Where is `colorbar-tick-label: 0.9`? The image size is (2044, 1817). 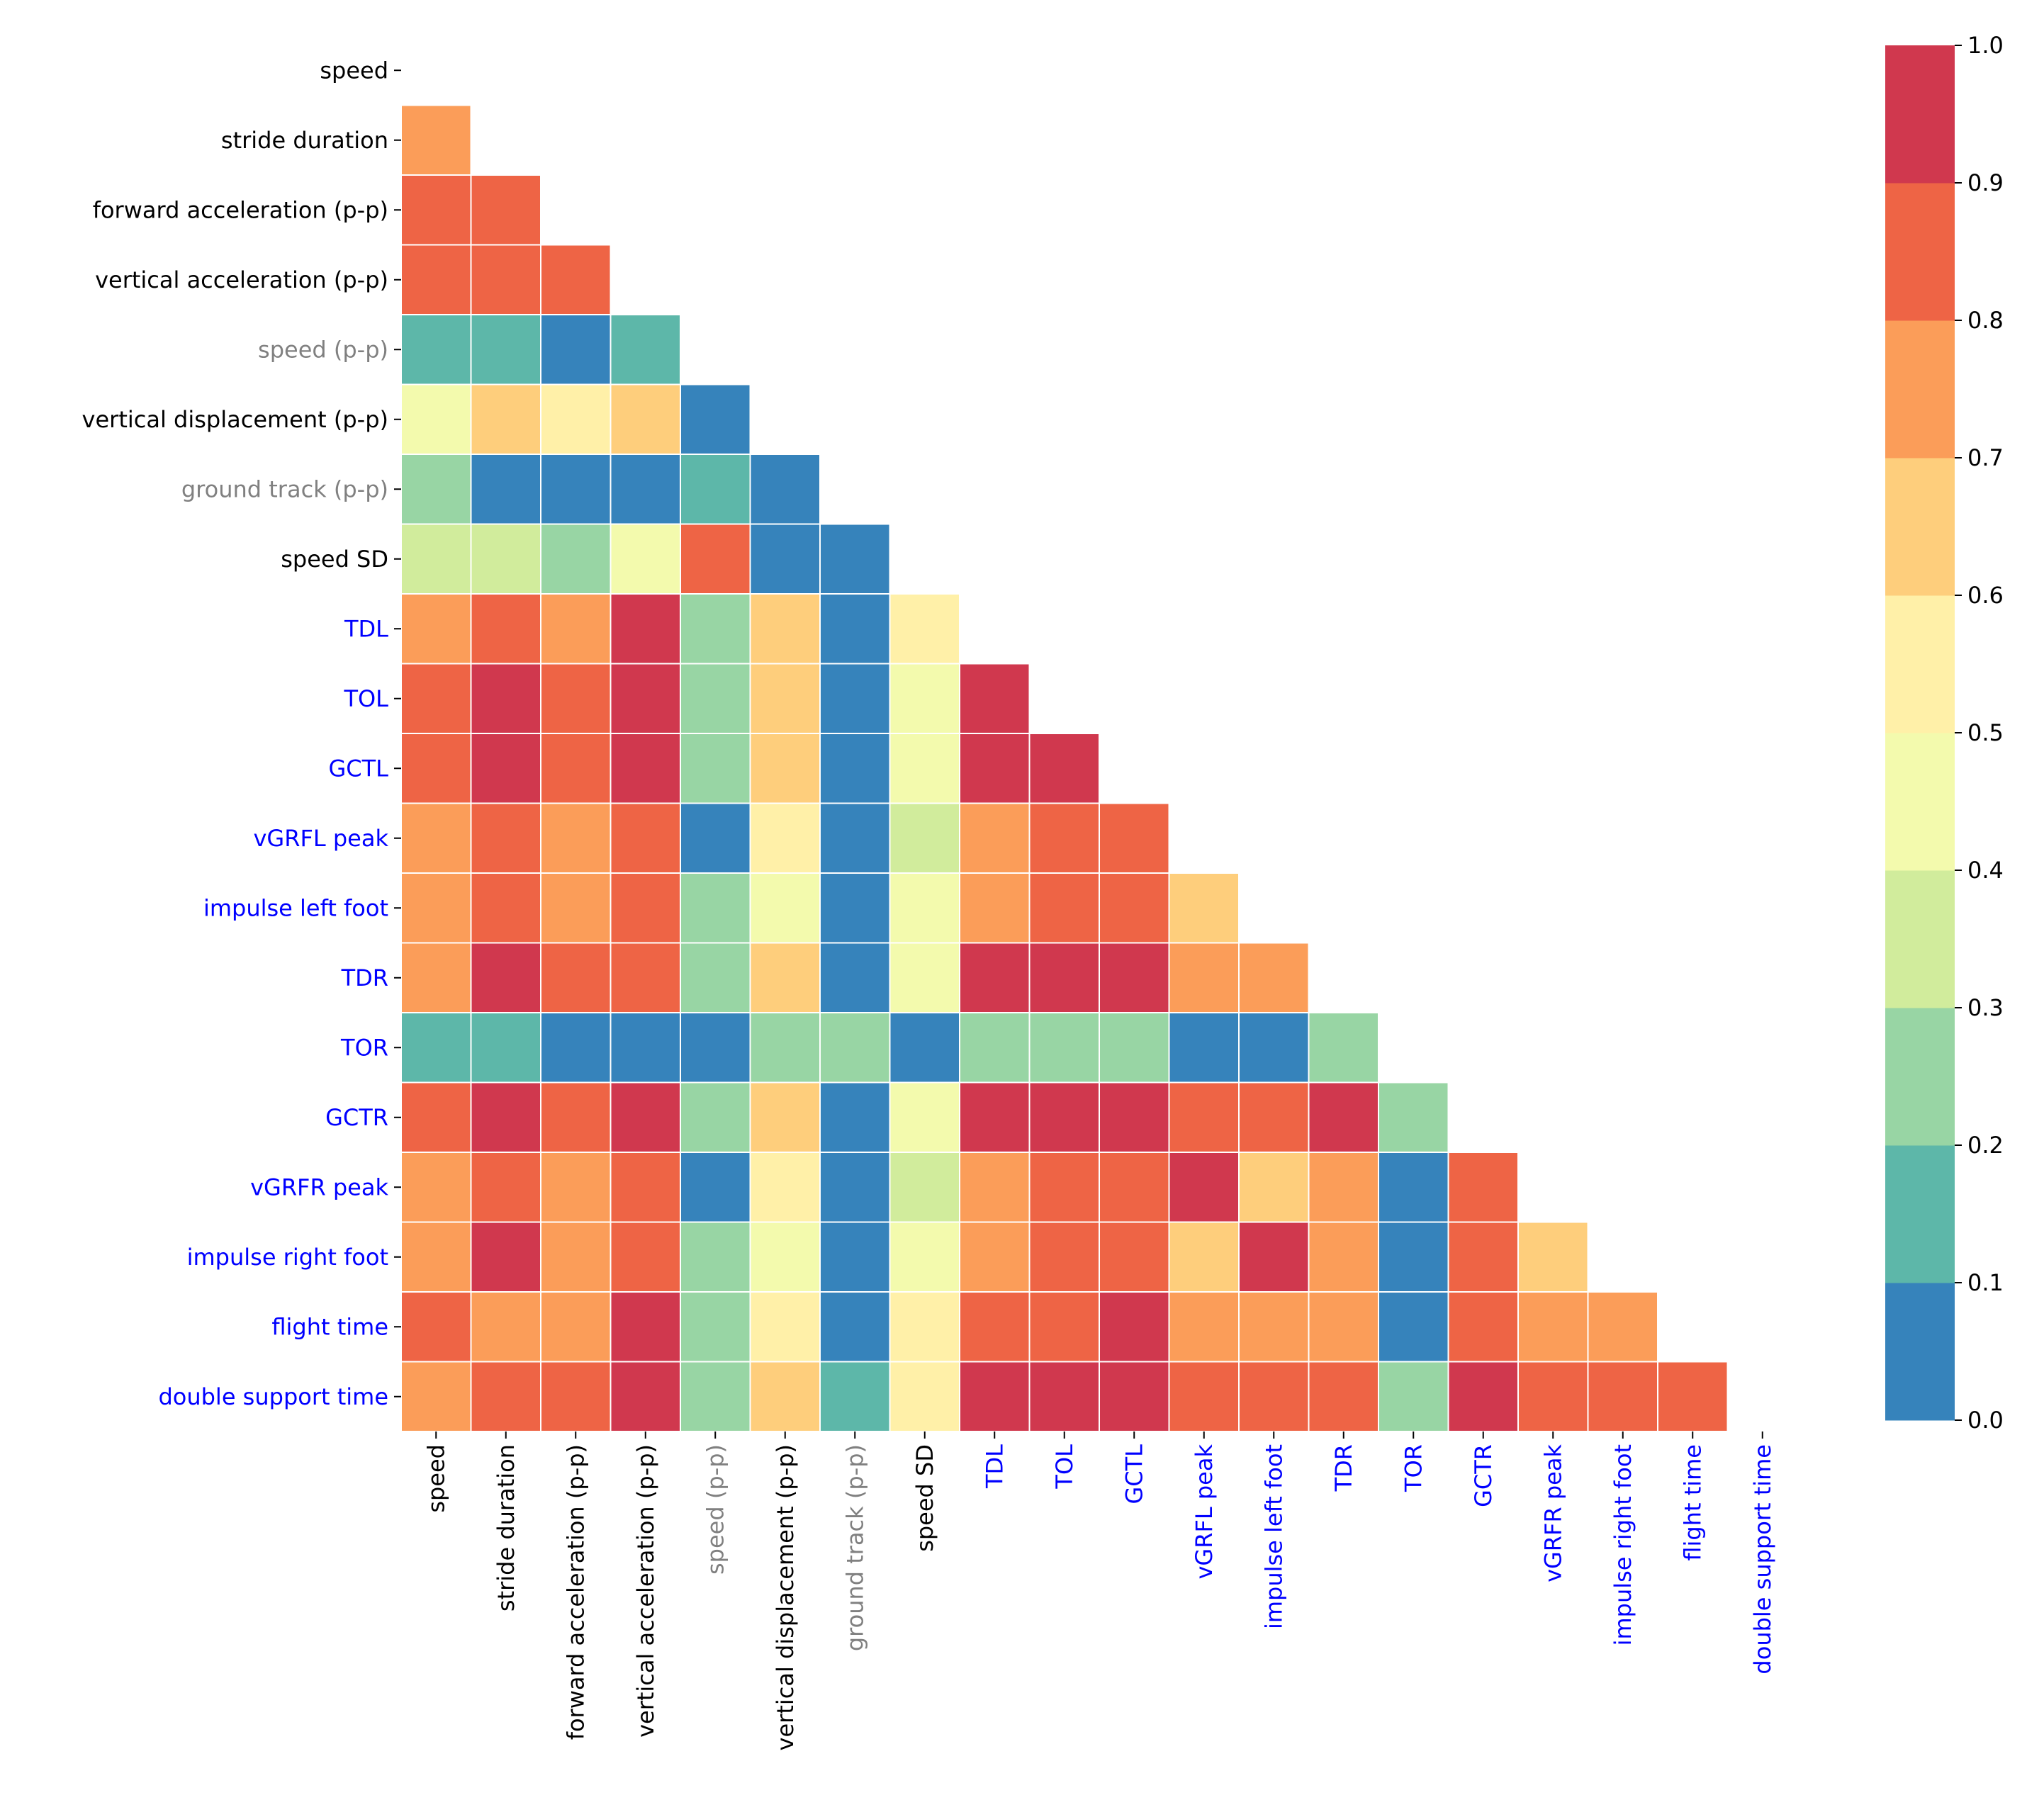
colorbar-tick-label: 0.9 is located at coordinates (1986, 182).